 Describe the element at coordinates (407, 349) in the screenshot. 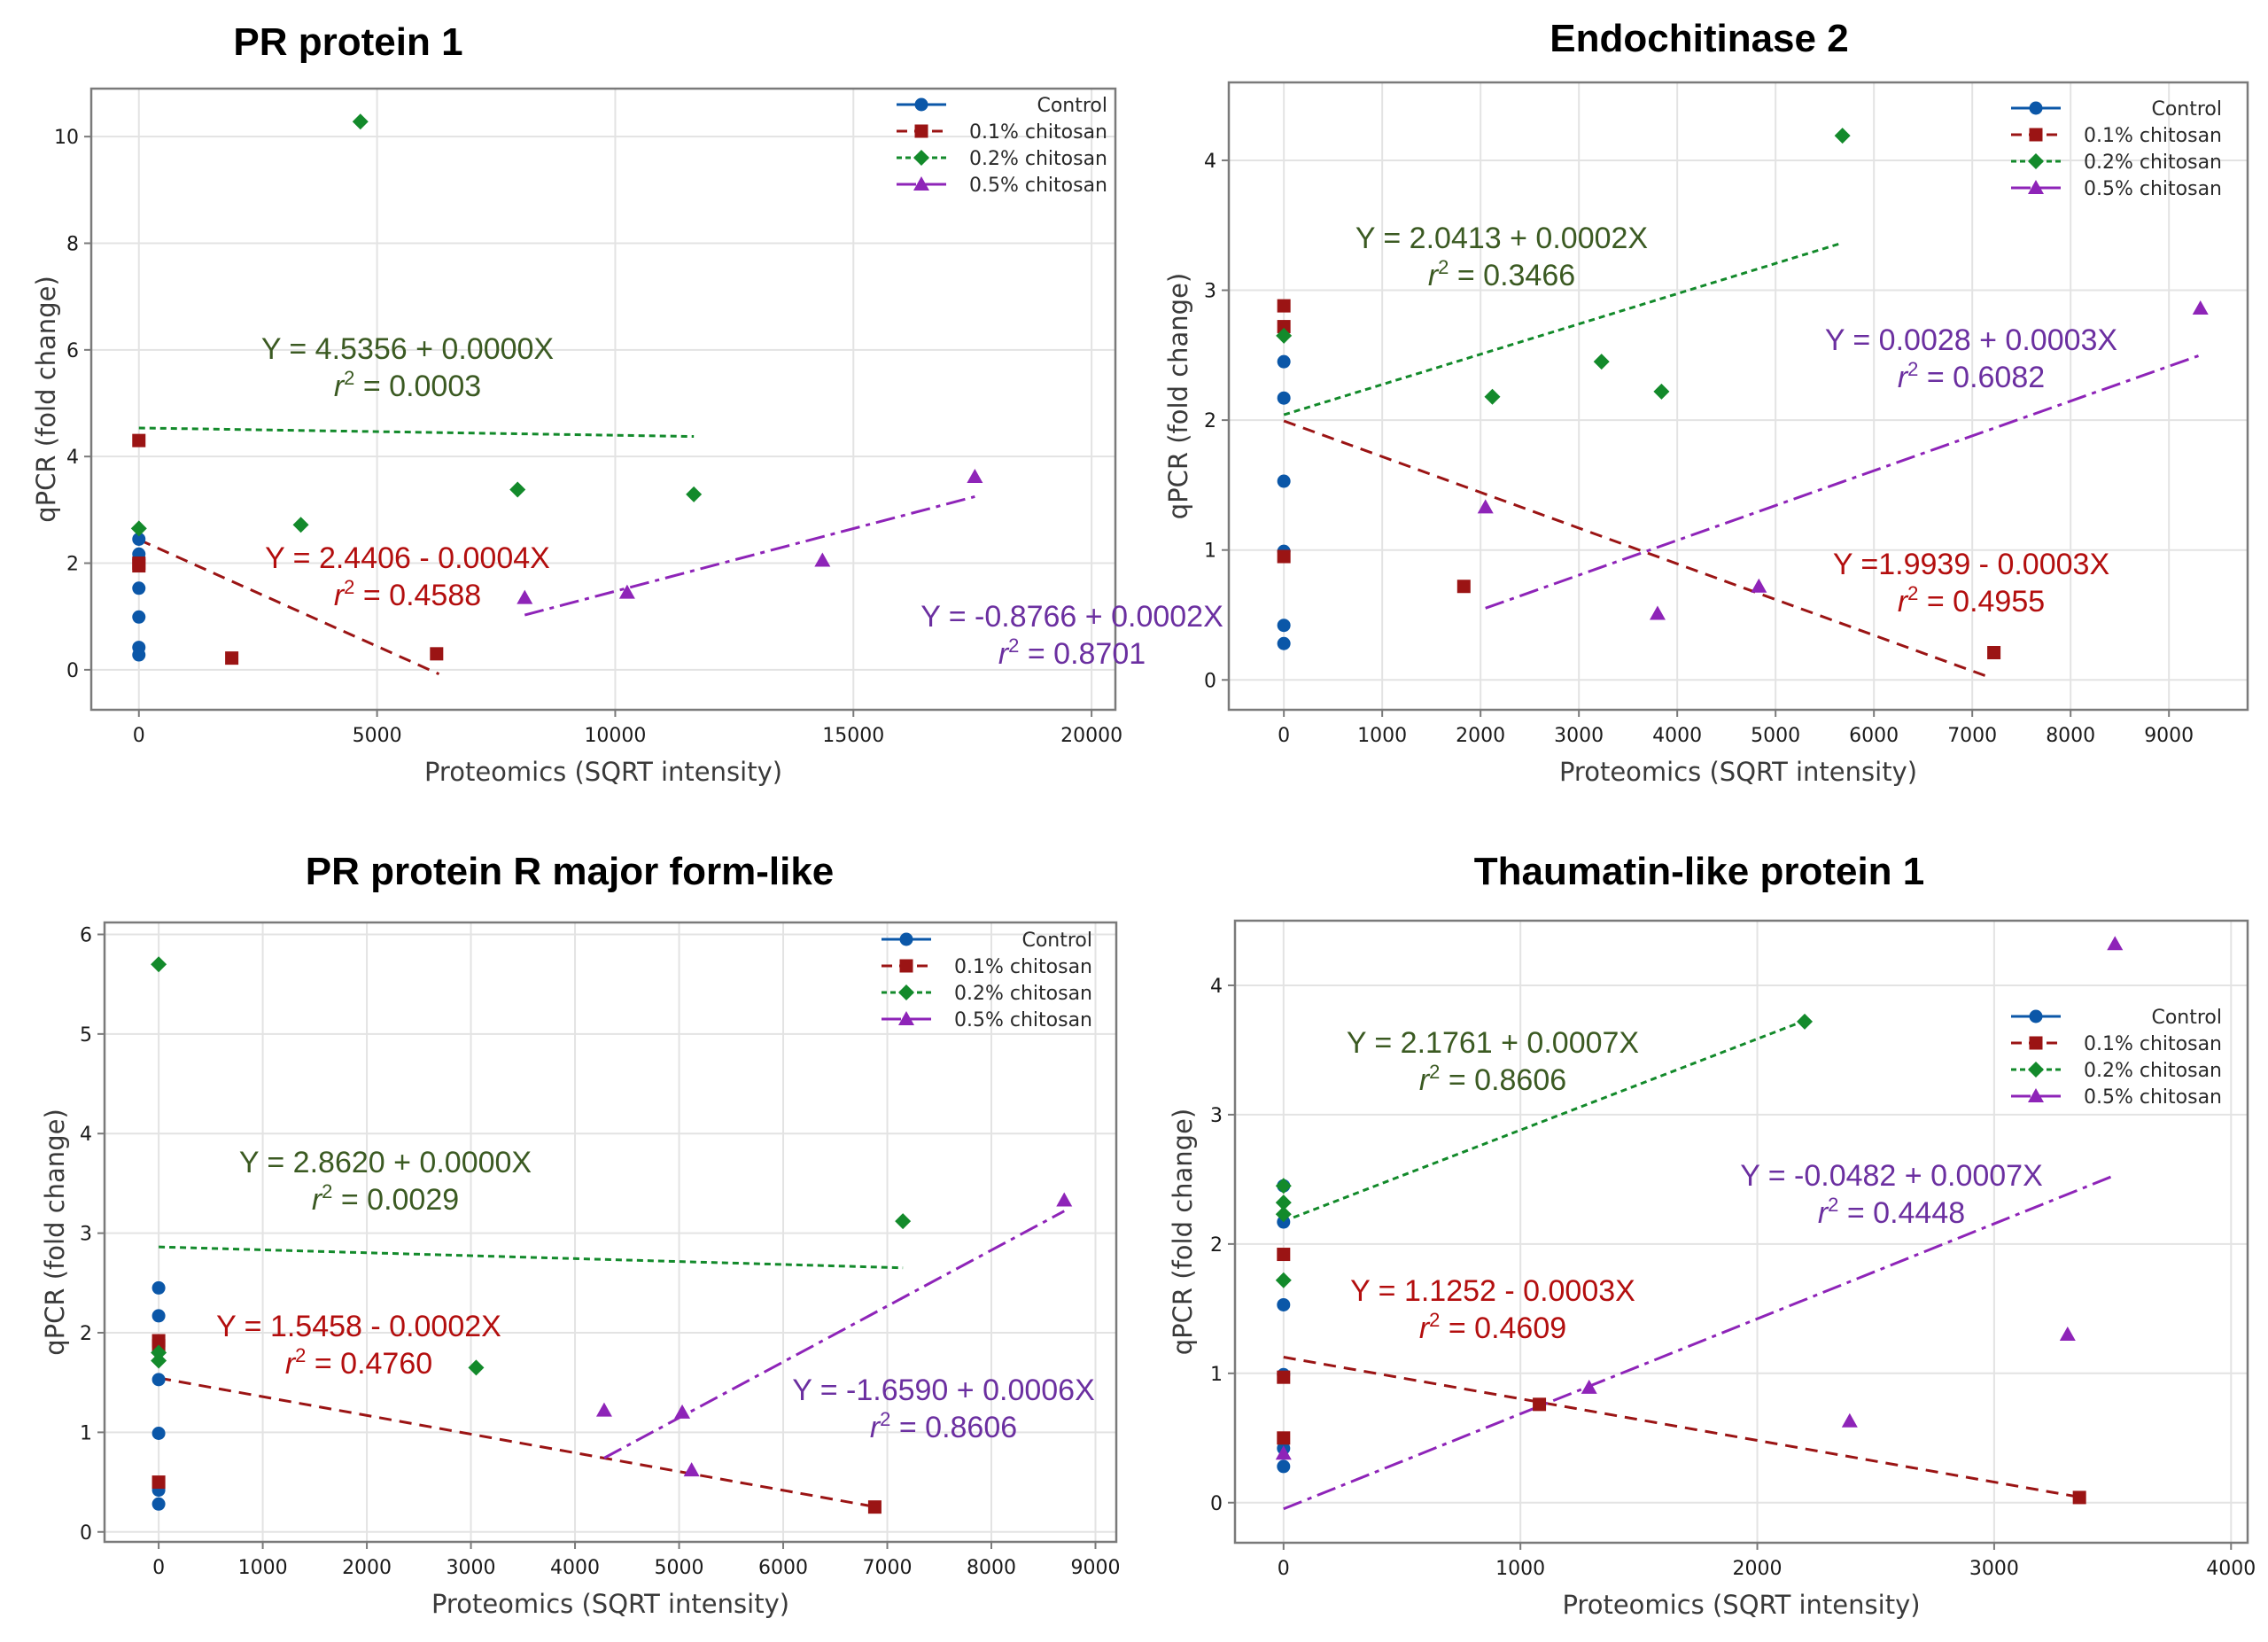

I see `equation-text: Y = 4.5356 + 0.0000X` at that location.